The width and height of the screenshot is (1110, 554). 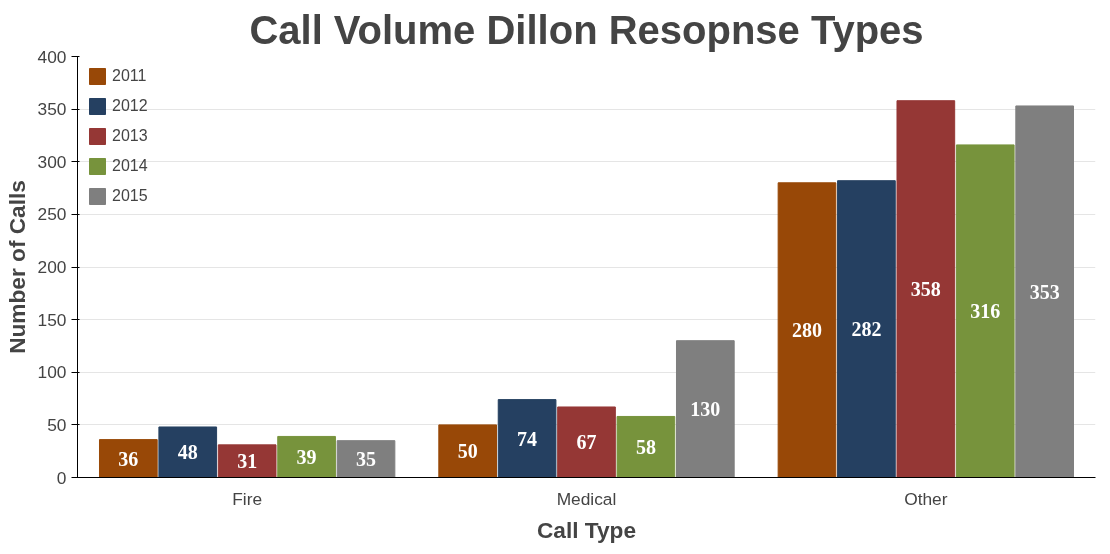 I want to click on data-label: 74, so click(x=527, y=438).